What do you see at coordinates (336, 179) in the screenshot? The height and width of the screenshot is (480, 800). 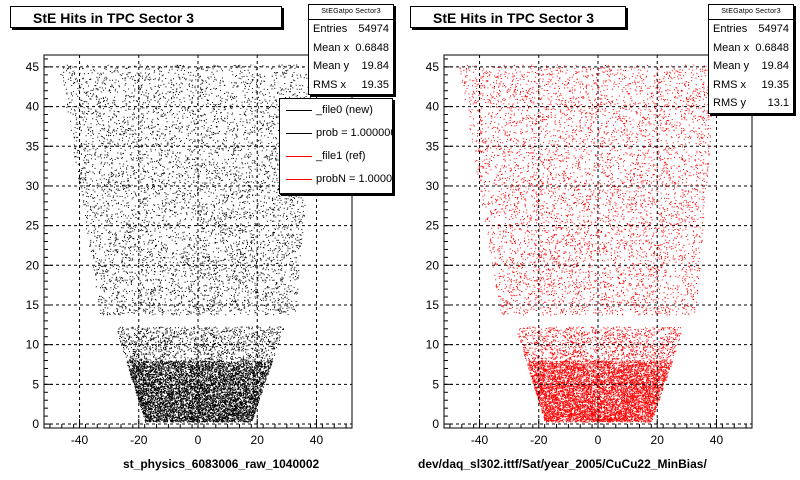 I see `legend-entry: probN = 1.000000` at bounding box center [336, 179].